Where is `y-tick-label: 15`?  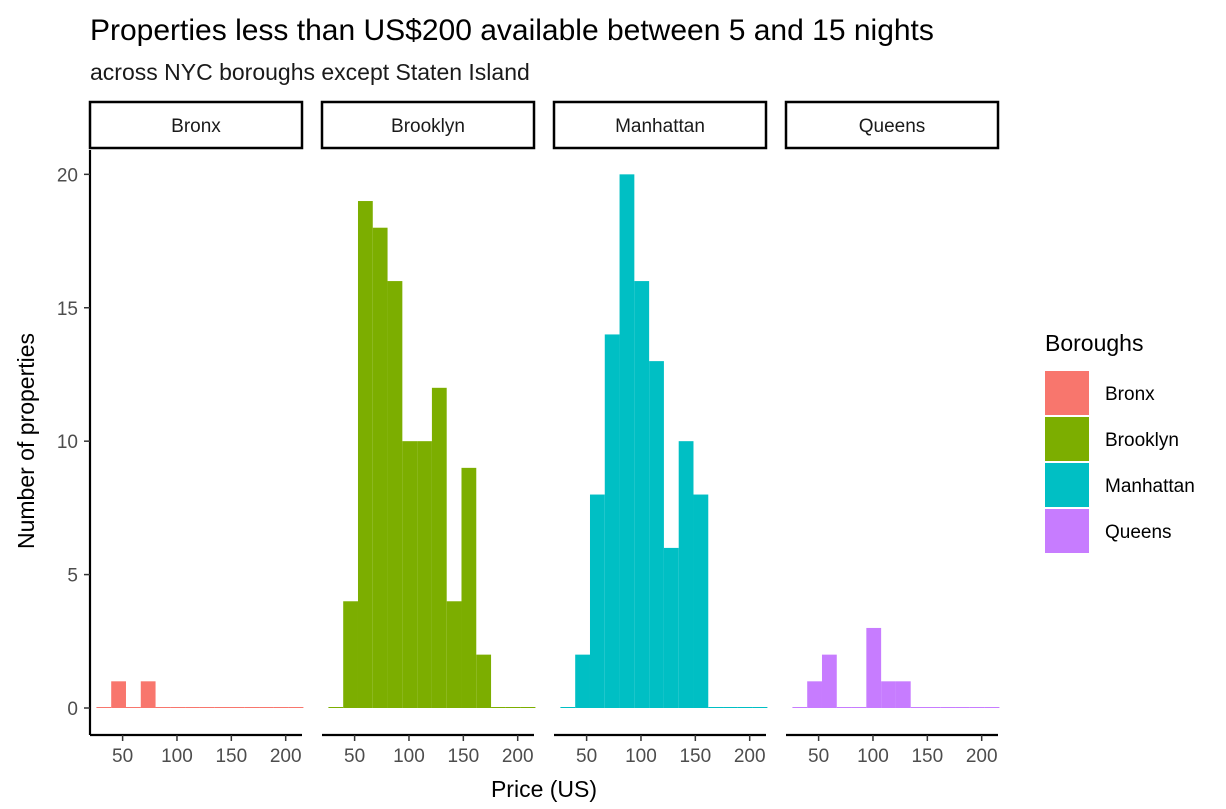 y-tick-label: 15 is located at coordinates (67, 309).